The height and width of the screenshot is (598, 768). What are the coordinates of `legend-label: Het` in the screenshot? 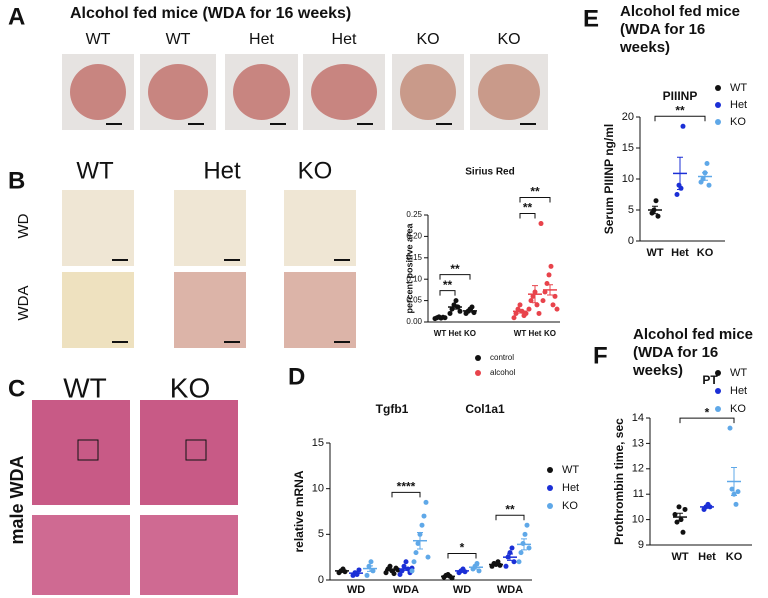 It's located at (738, 105).